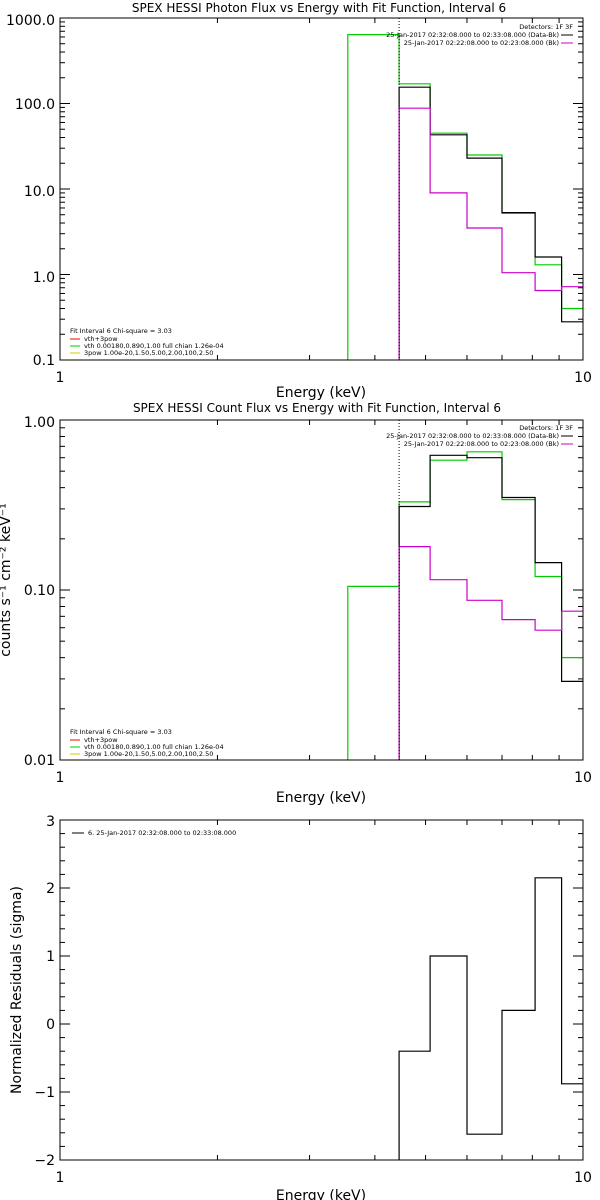 The height and width of the screenshot is (1200, 600). I want to click on y-tick-label: 0.1, so click(44, 361).